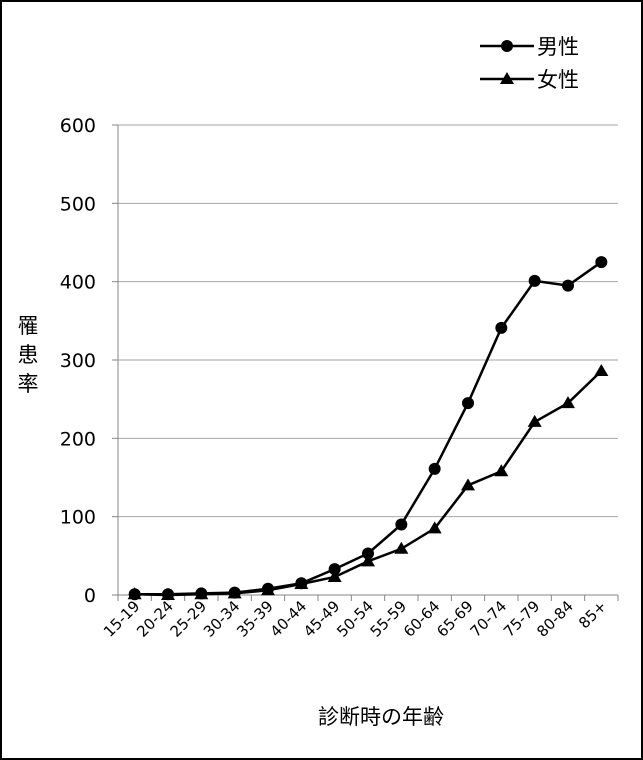 This screenshot has height=760, width=643. What do you see at coordinates (222, 619) in the screenshot?
I see `x-tick-label: 30-34` at bounding box center [222, 619].